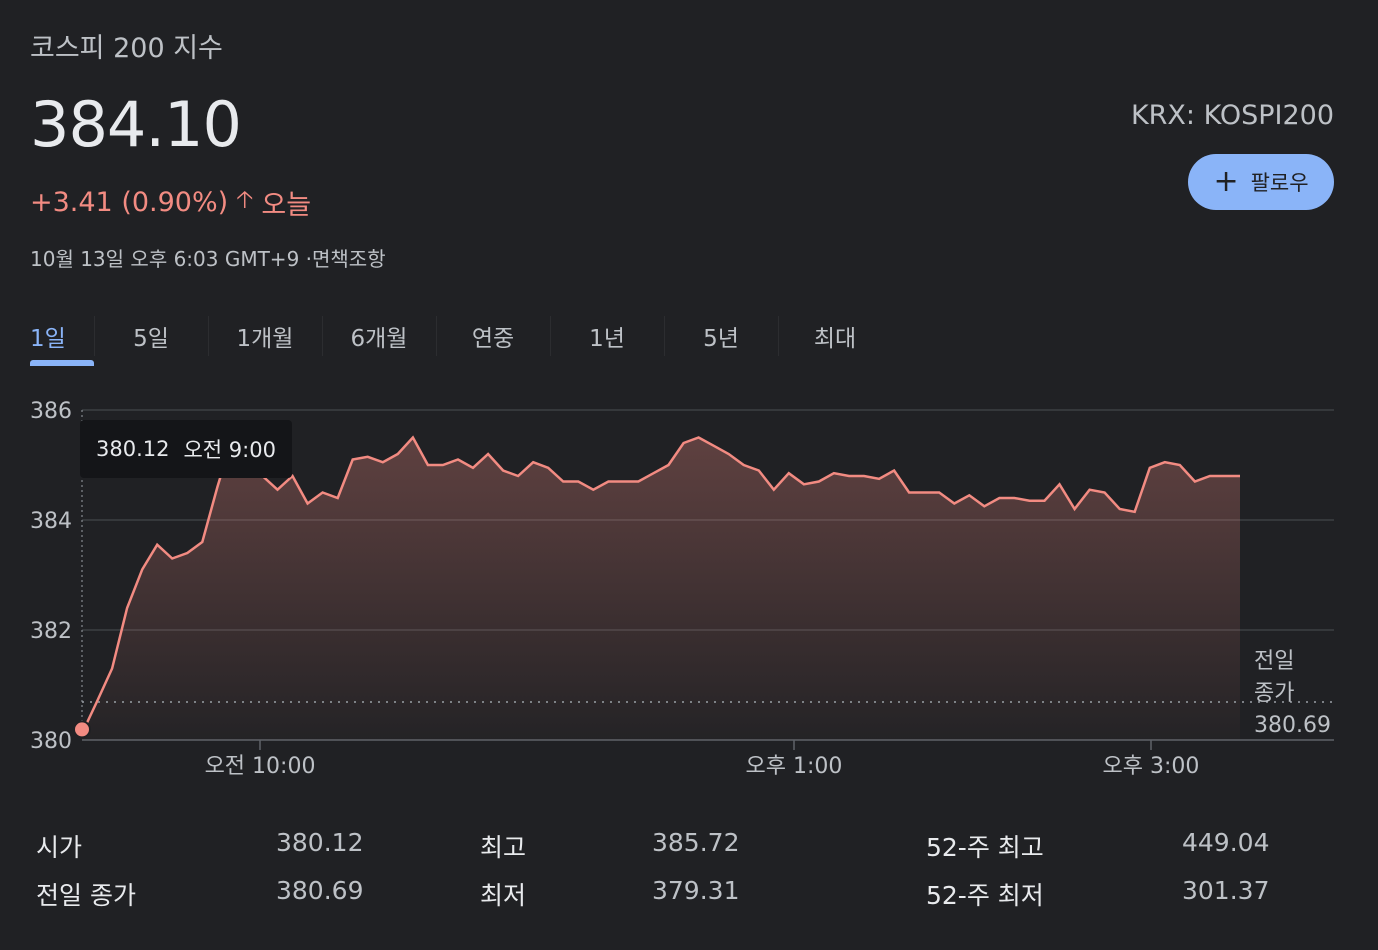  What do you see at coordinates (493, 336) in the screenshot?
I see `tab-ytd: 연중` at bounding box center [493, 336].